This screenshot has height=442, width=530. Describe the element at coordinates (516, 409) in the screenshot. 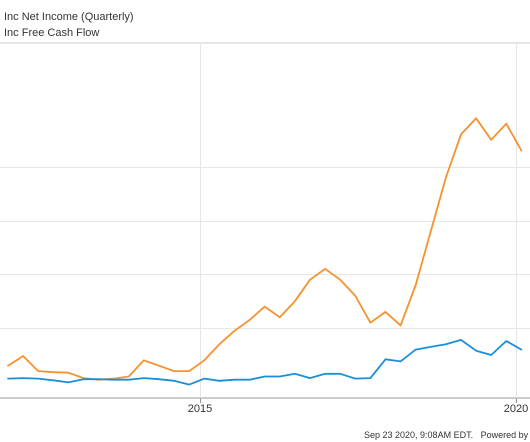

I see `x-tick-label: 2020` at that location.